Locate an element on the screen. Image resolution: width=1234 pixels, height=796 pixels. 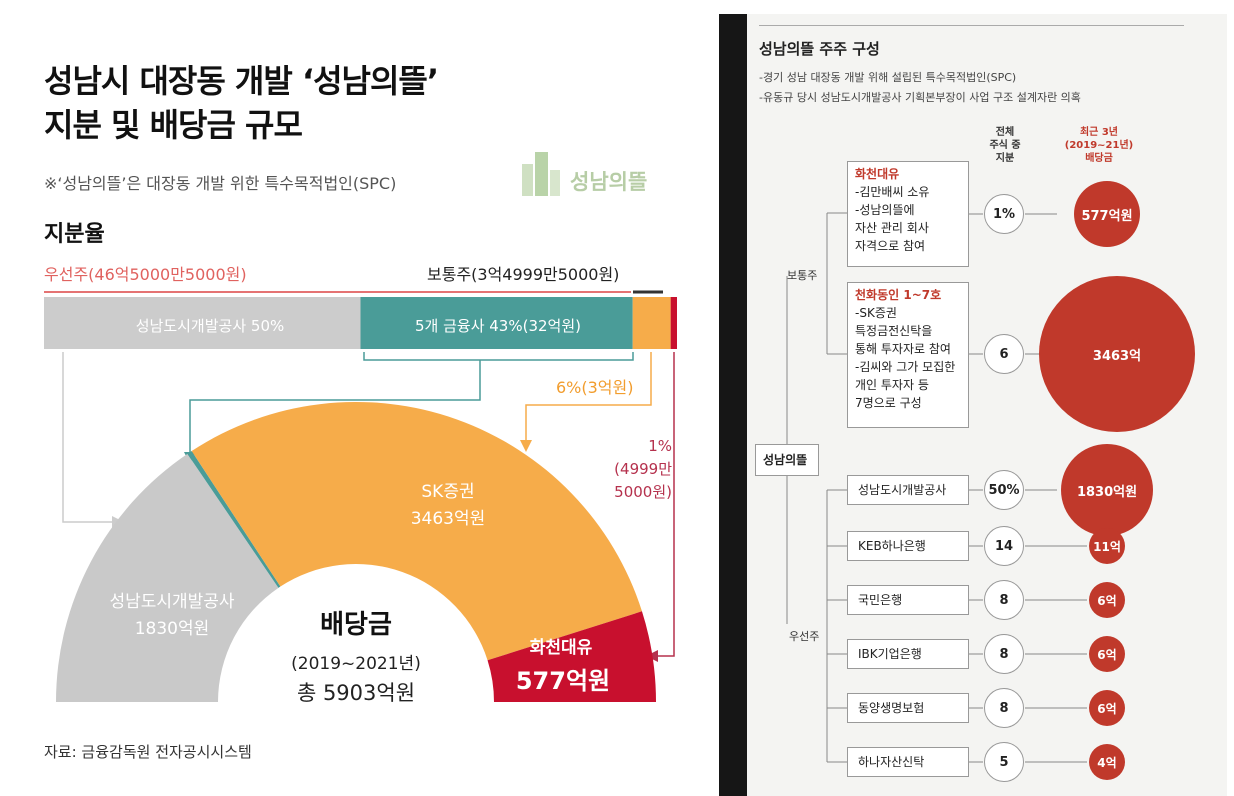
group-preferred: 우선주 is located at coordinates (804, 636).